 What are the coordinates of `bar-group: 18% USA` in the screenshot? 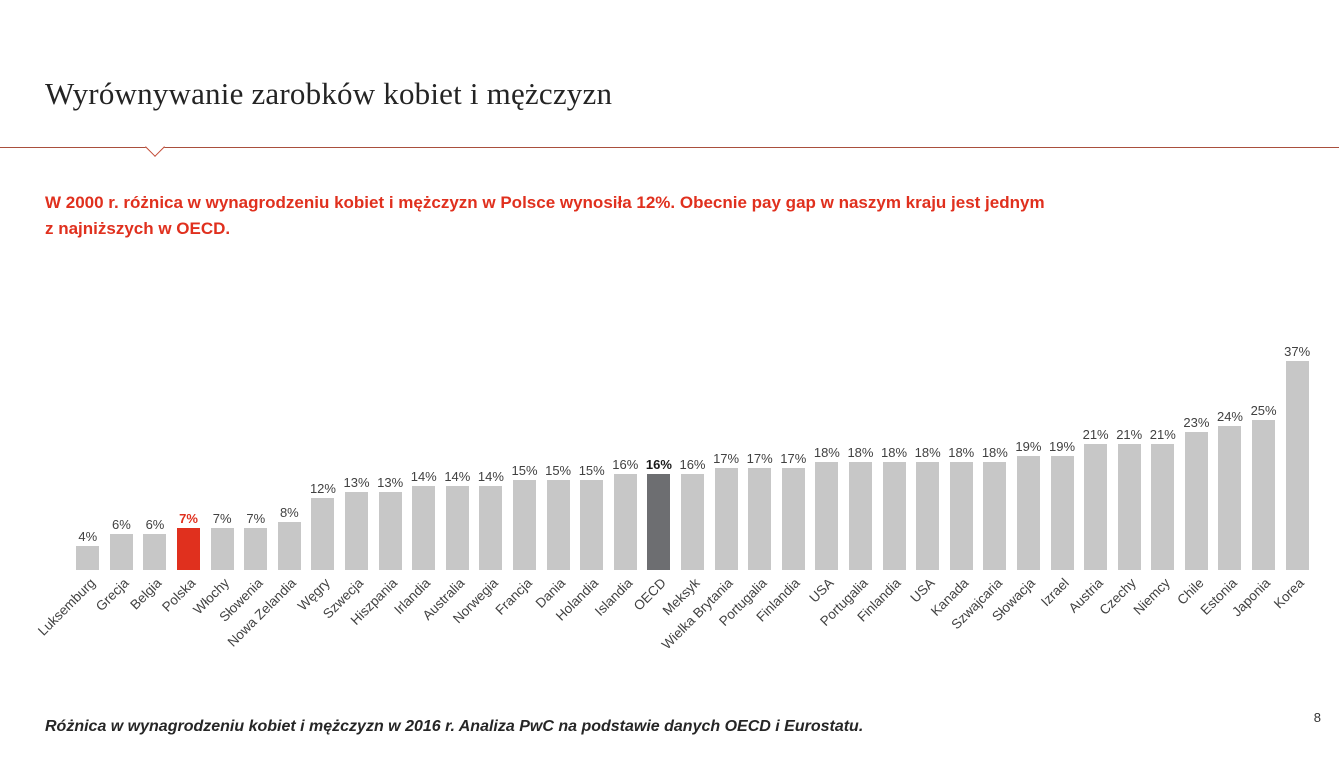 It's located at (926, 475).